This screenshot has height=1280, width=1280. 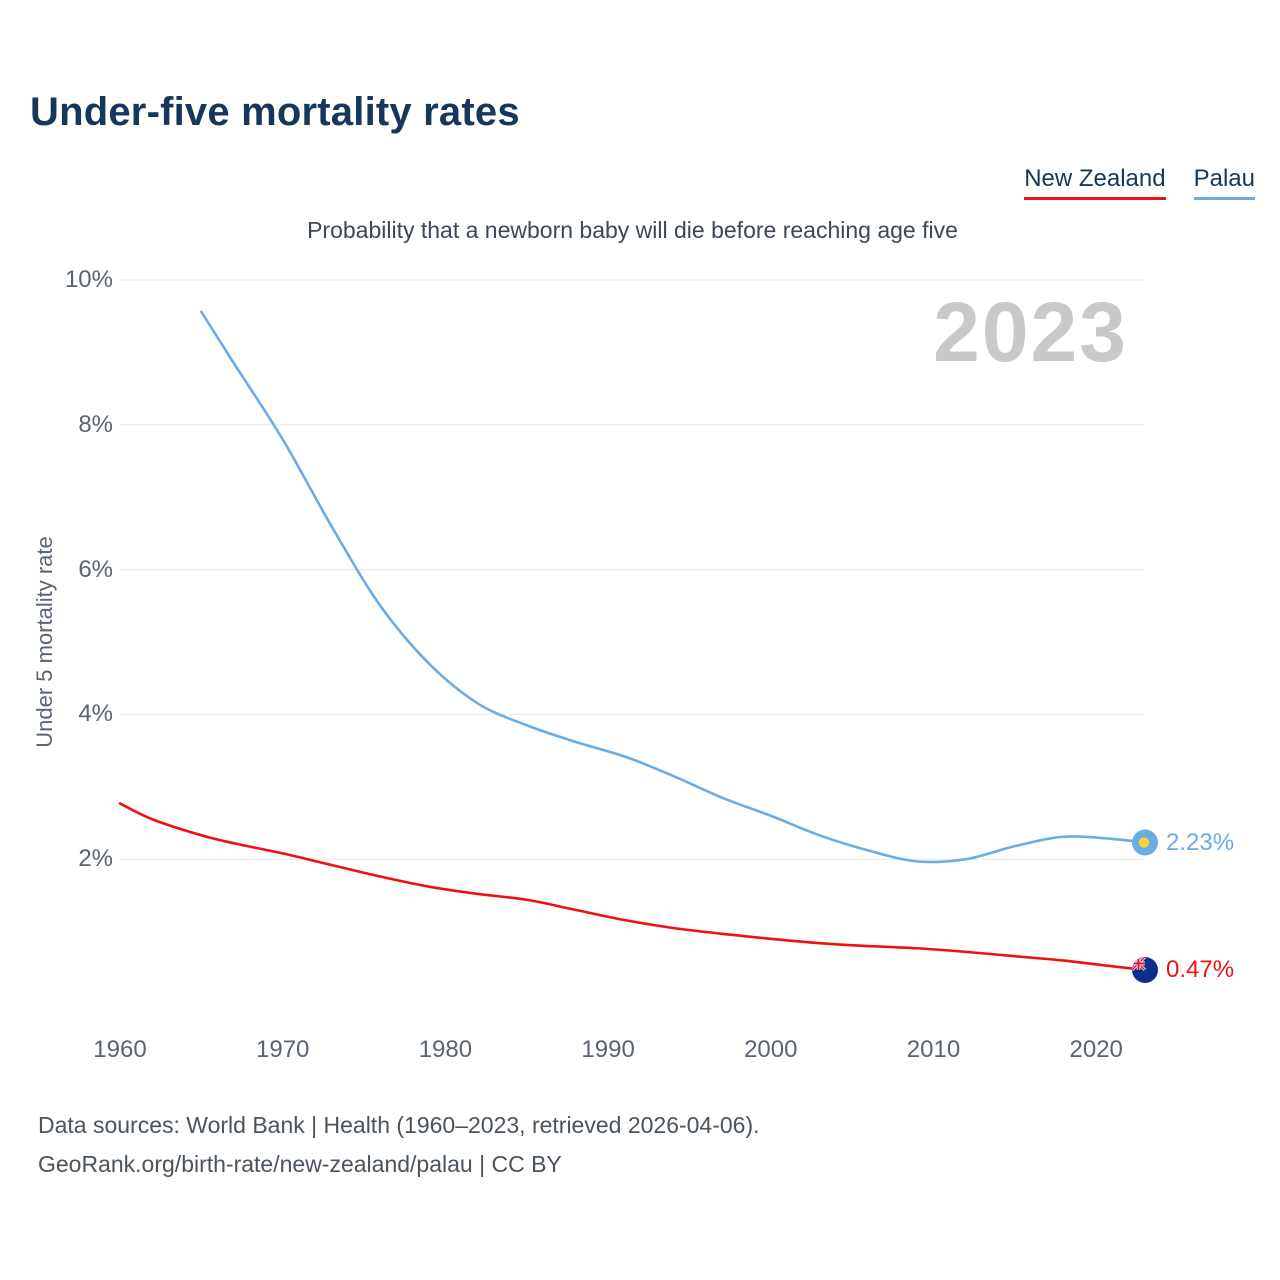 What do you see at coordinates (632, 887) in the screenshot?
I see `series-line-new-zealand` at bounding box center [632, 887].